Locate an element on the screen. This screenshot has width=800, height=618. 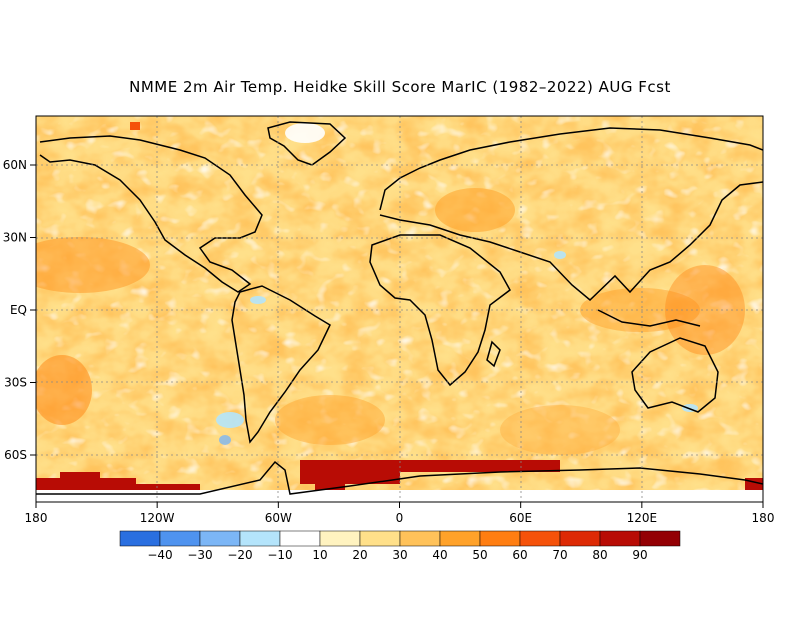
colorbar-label: 20 is located at coordinates (359, 555).